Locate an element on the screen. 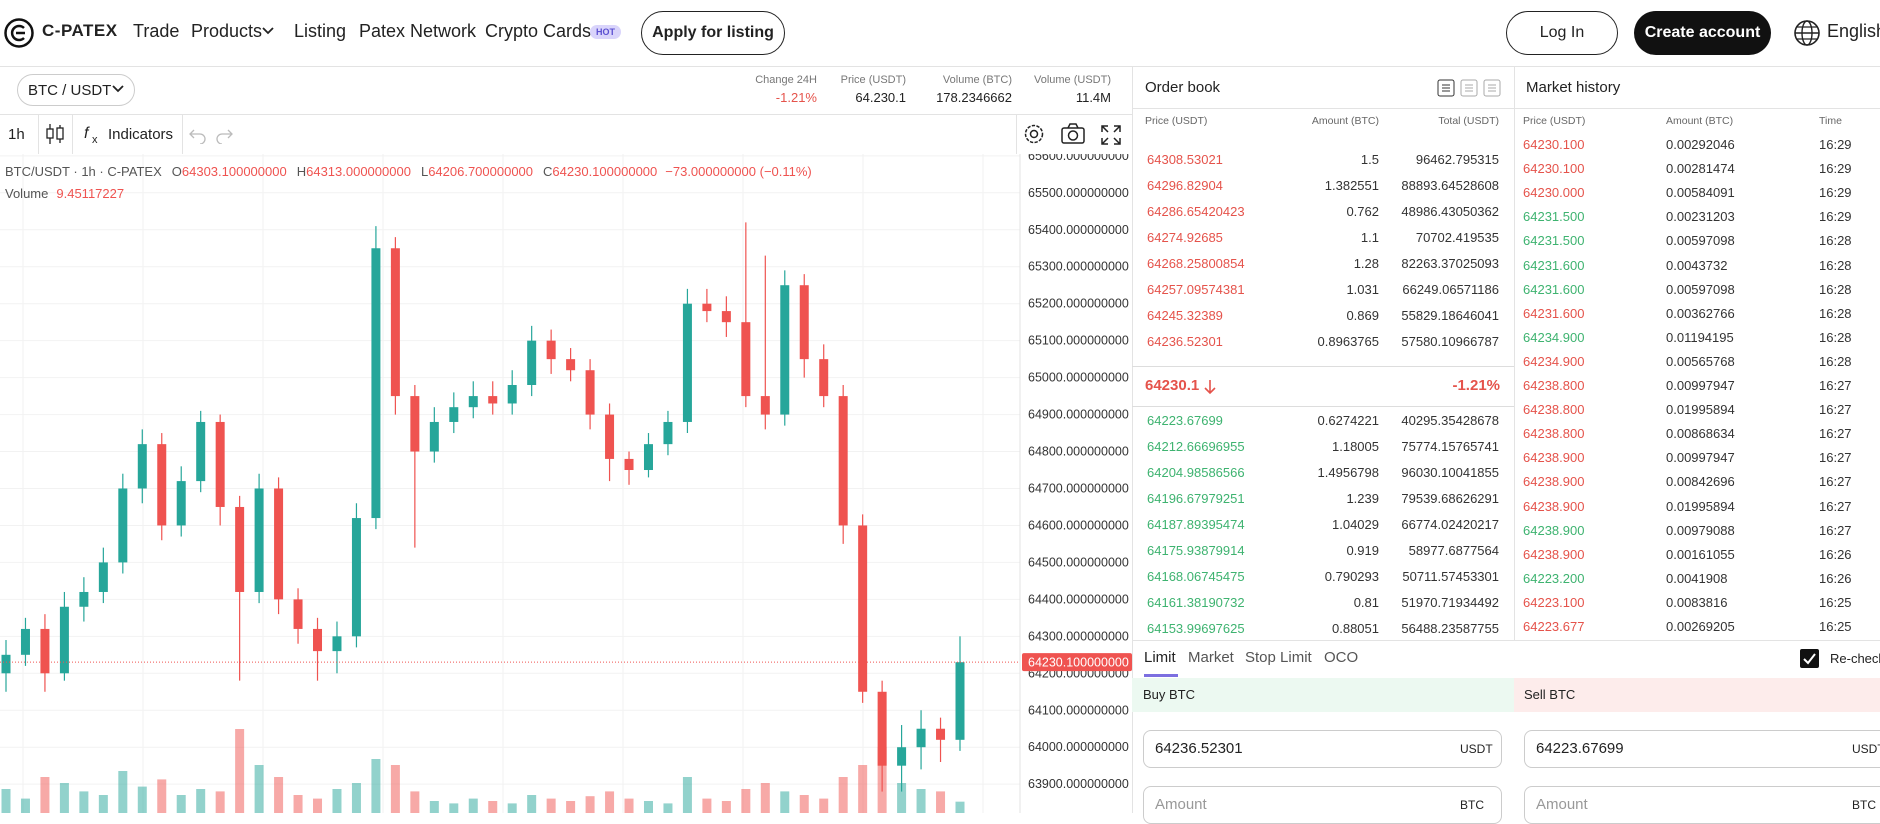 The width and height of the screenshot is (1880, 824). input-unit: USDT is located at coordinates (1476, 749).